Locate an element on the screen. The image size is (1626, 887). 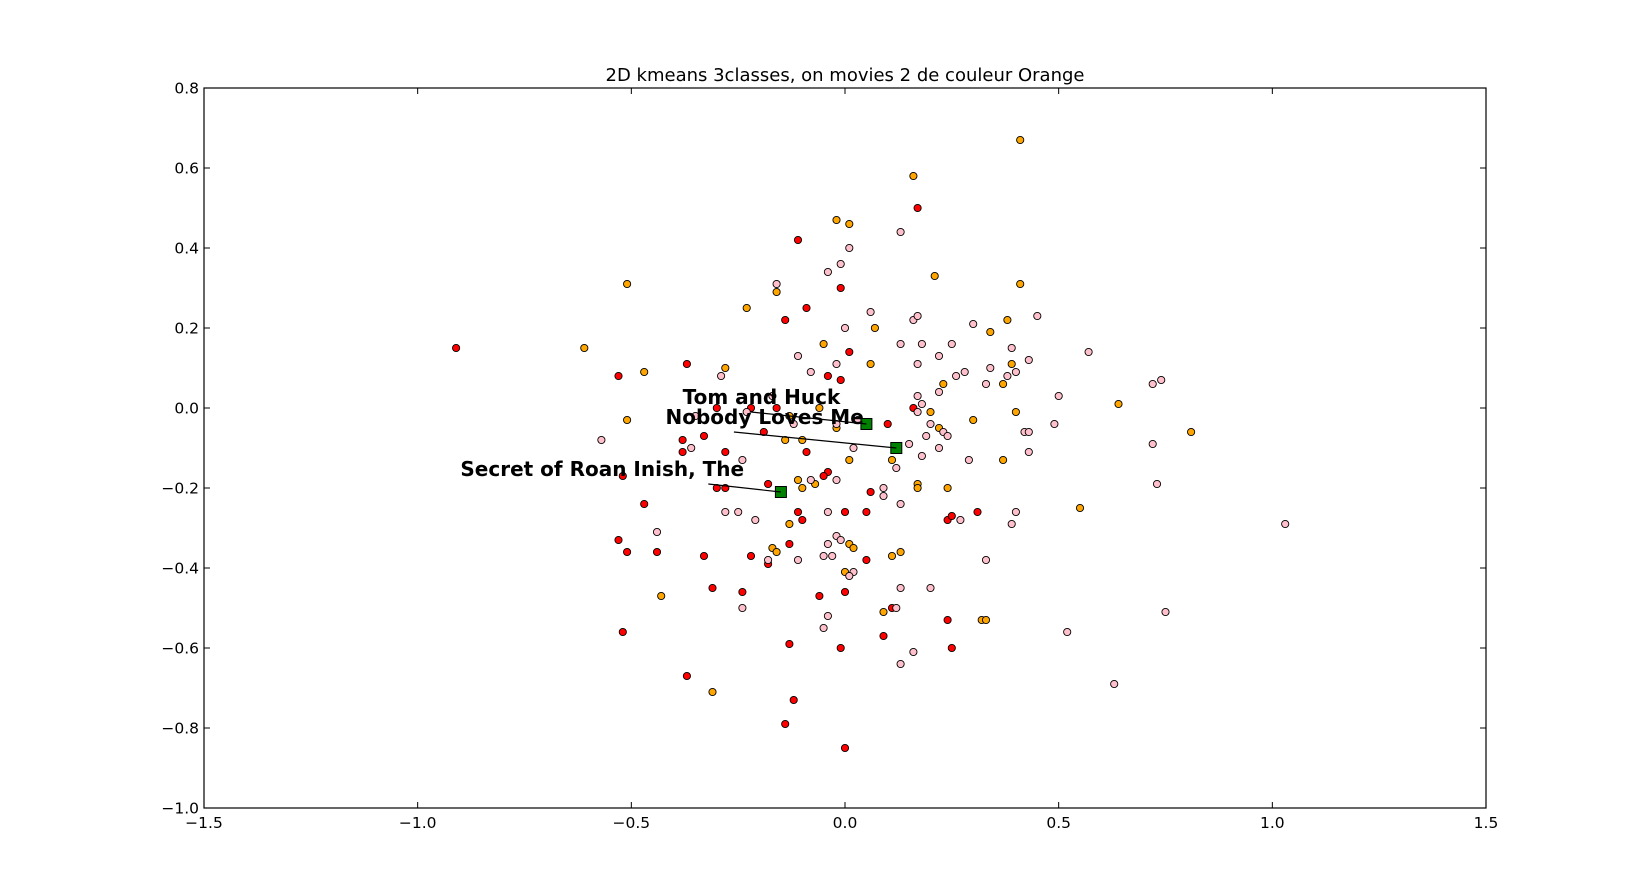
annotation-label: Secret of Roan Inish, The is located at coordinates (602, 469).